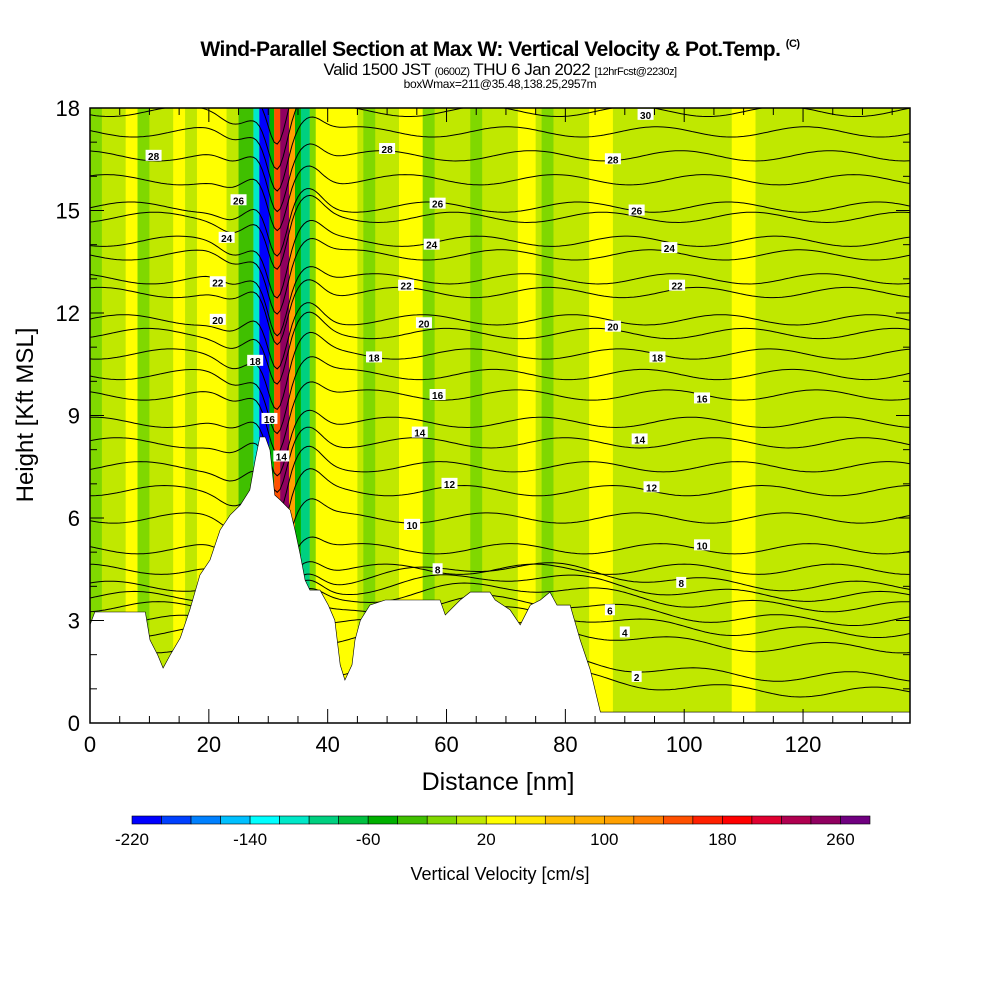  What do you see at coordinates (74, 518) in the screenshot?
I see `y-tick-label: 6` at bounding box center [74, 518].